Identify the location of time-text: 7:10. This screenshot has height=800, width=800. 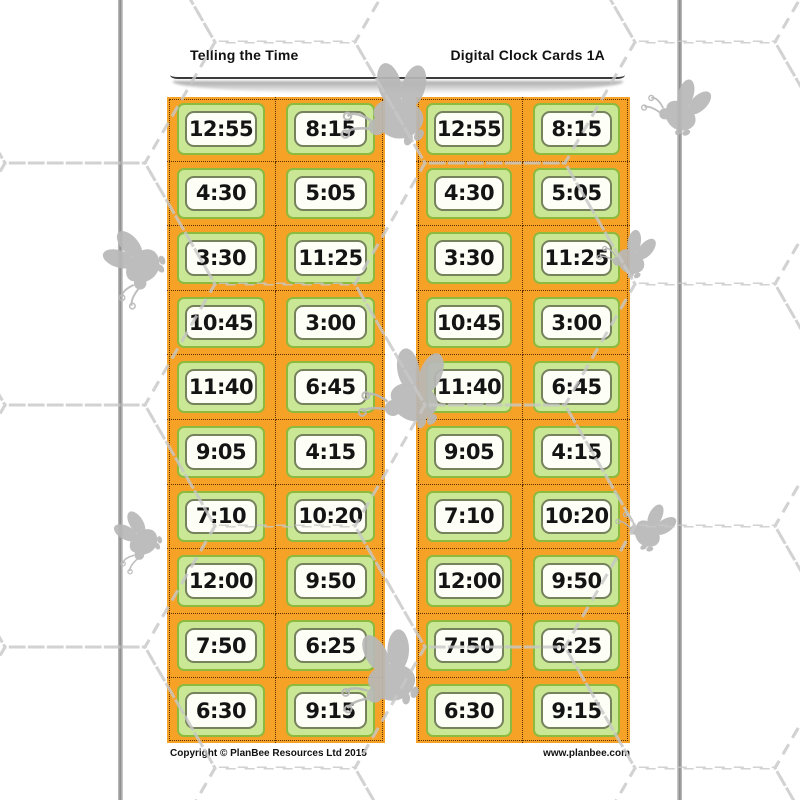
(469, 516).